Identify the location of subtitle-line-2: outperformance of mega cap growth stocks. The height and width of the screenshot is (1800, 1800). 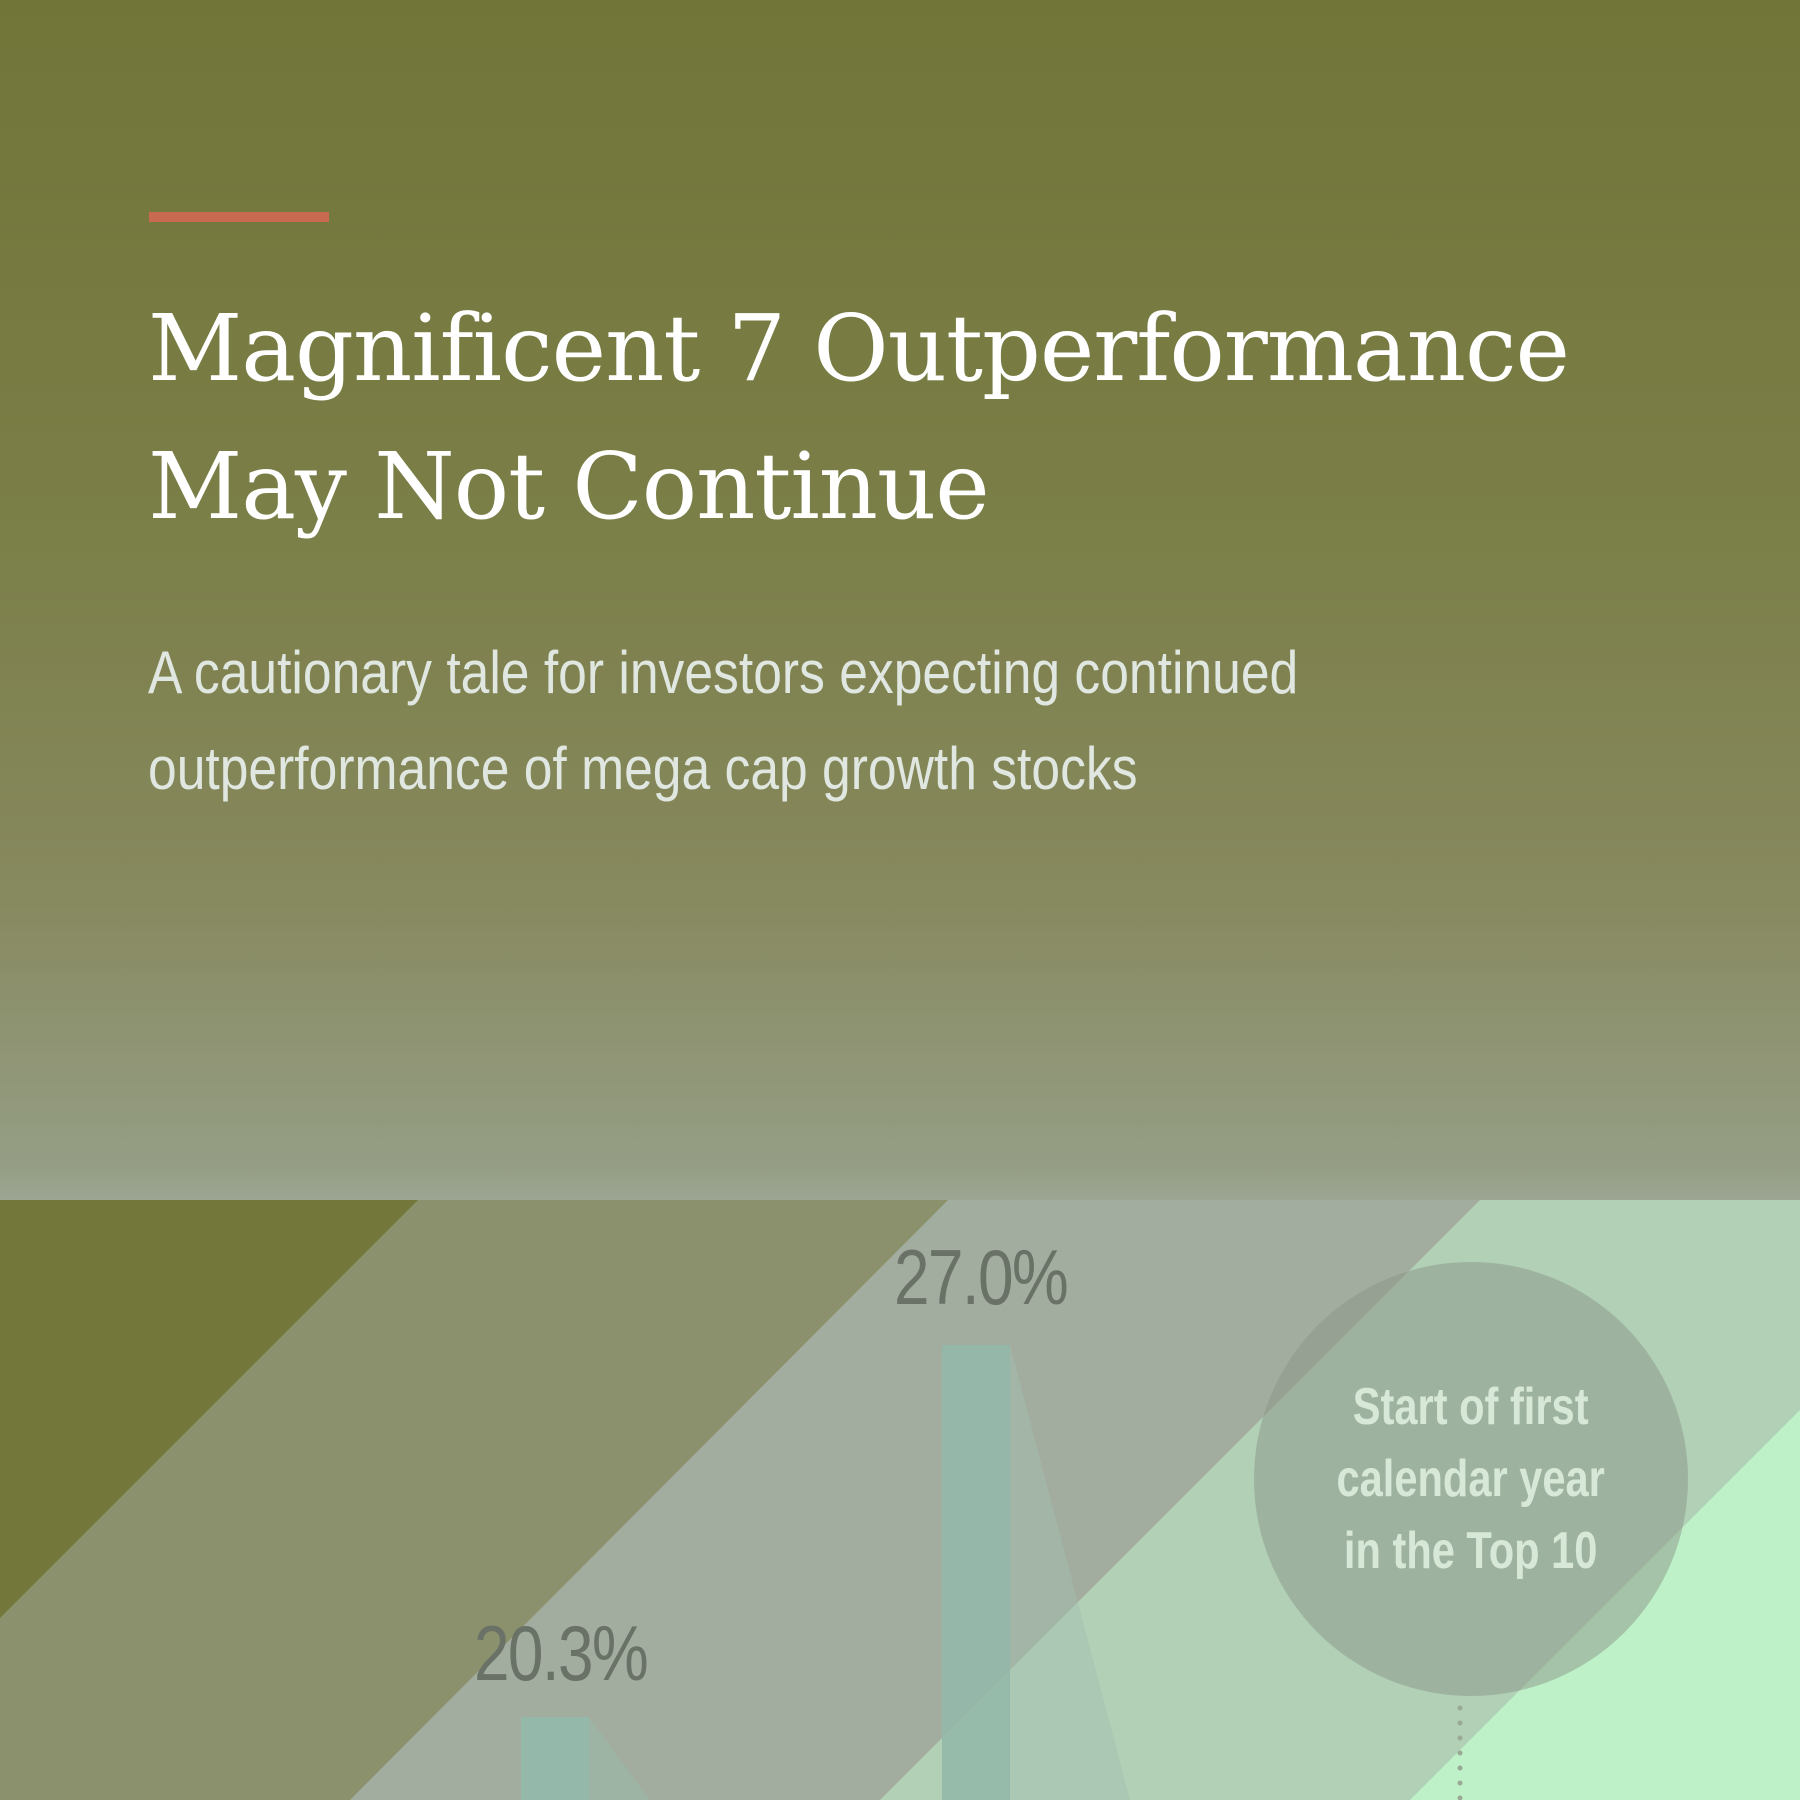
(643, 768).